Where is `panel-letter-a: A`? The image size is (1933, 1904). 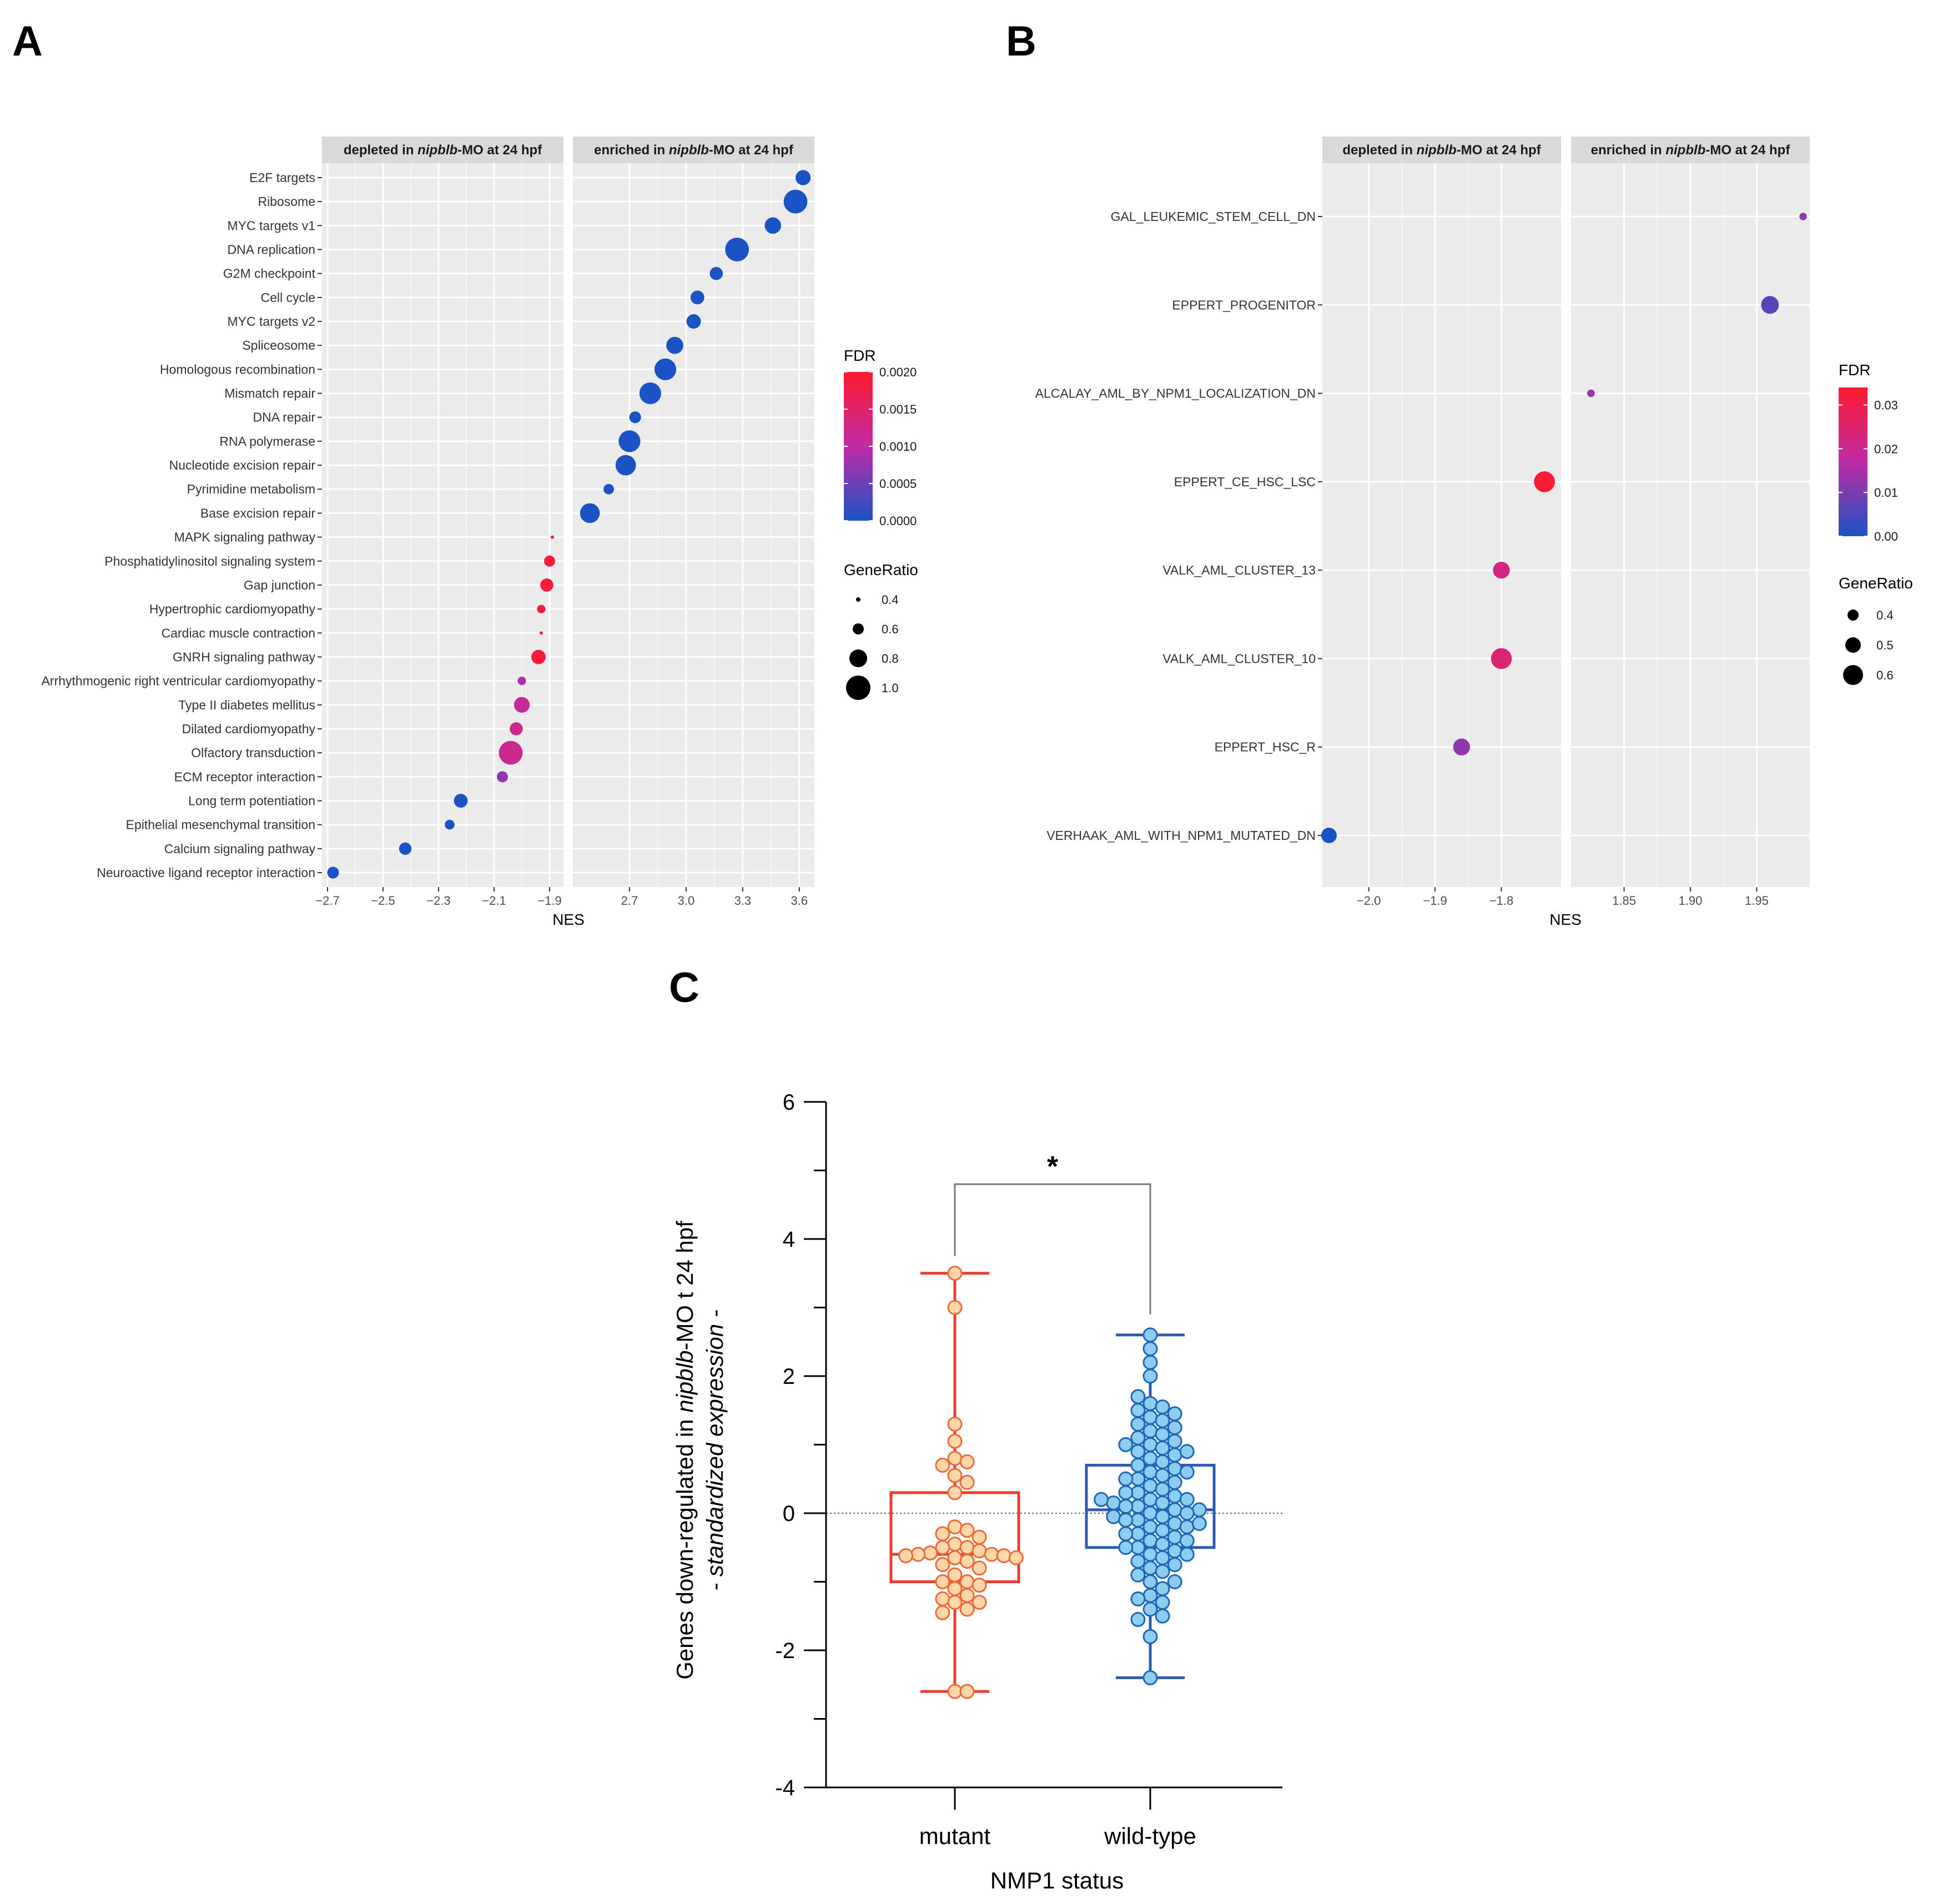 panel-letter-a: A is located at coordinates (27, 41).